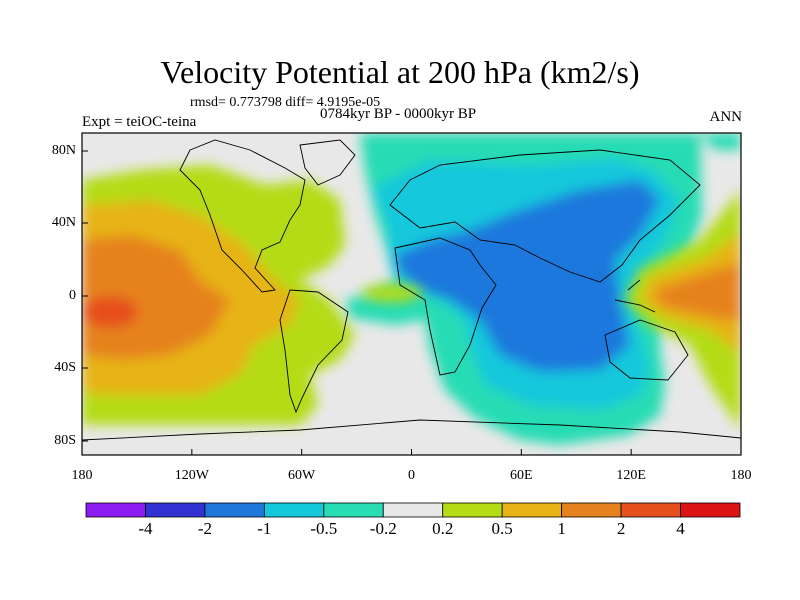 The width and height of the screenshot is (800, 600). What do you see at coordinates (400, 72) in the screenshot?
I see `figure-title: Velocity Potential at 200 hPa (km2/s)` at bounding box center [400, 72].